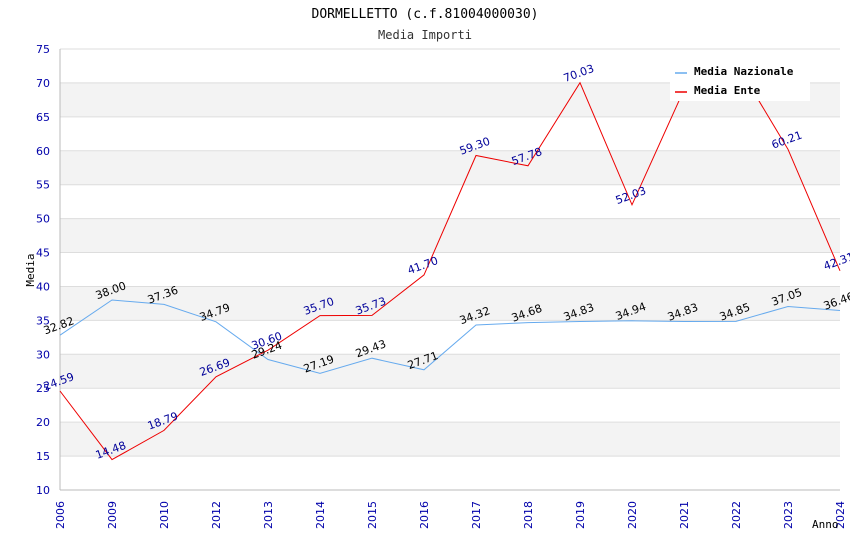 The height and width of the screenshot is (550, 850). I want to click on legend-box, so click(740, 81).